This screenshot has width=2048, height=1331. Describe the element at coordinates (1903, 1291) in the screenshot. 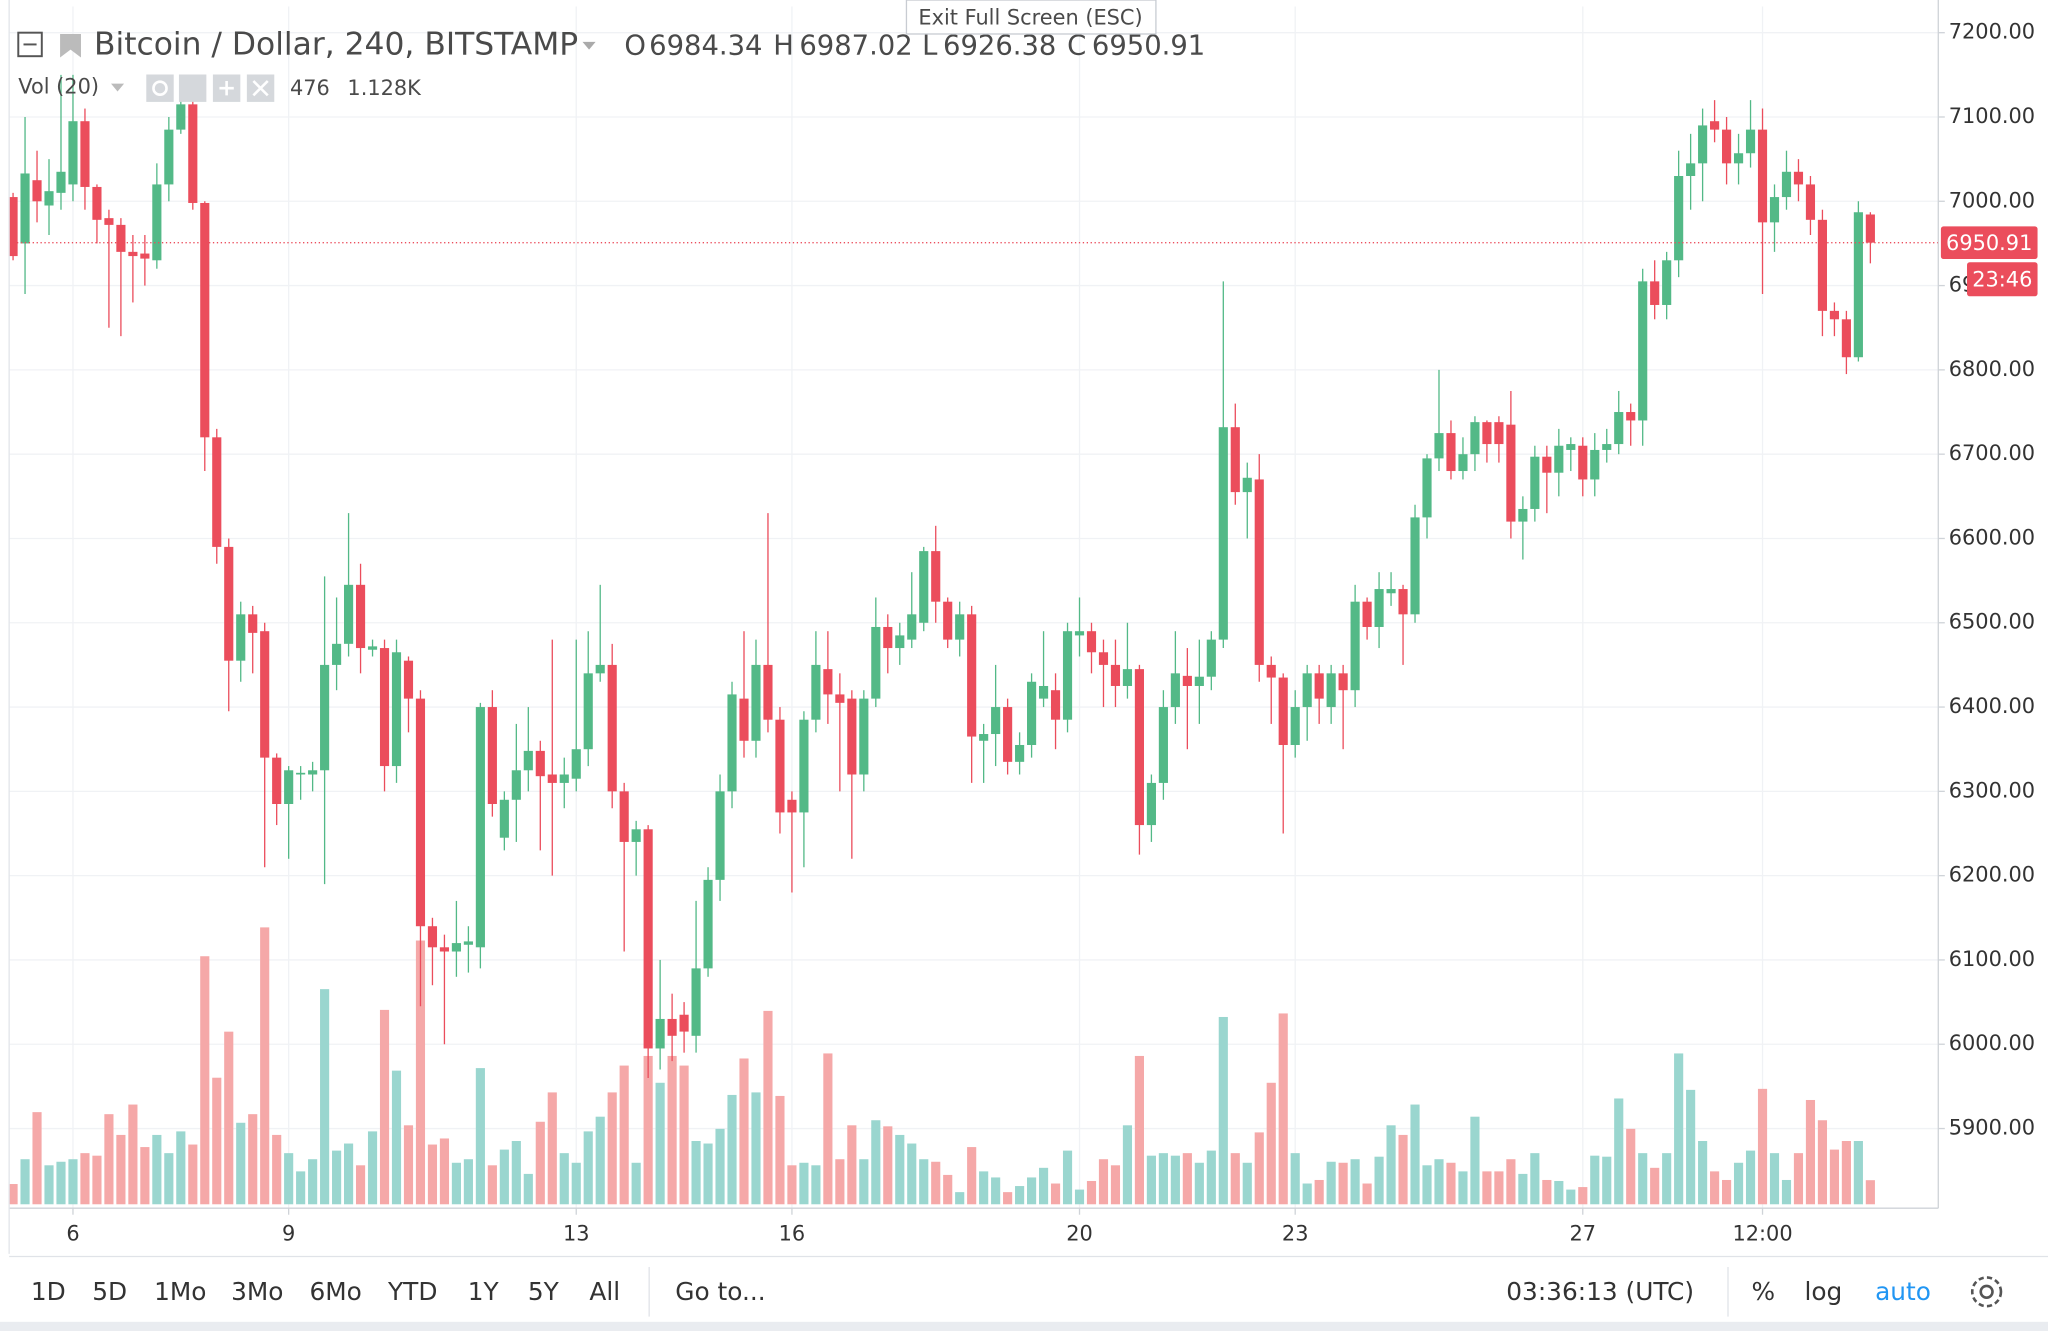

I see `auto-button: auto` at that location.